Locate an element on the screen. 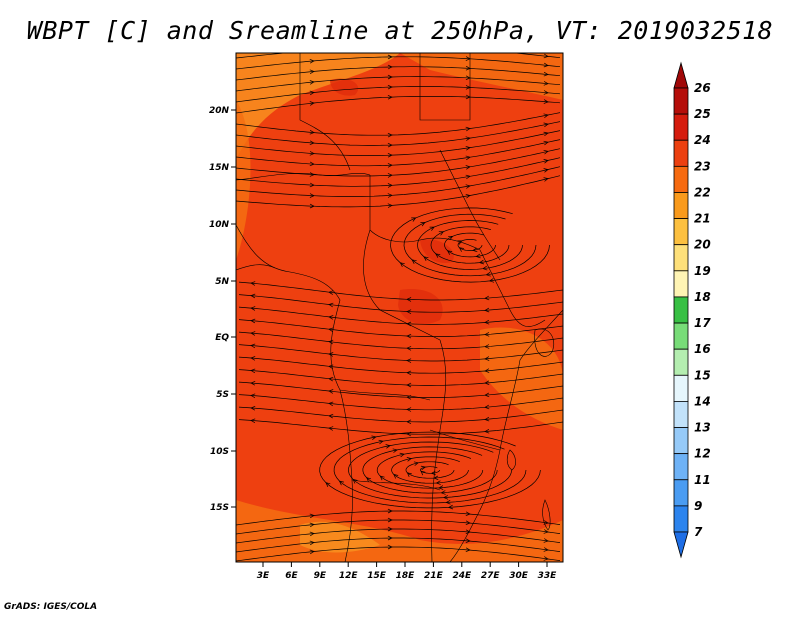  field-patch-east is located at coordinates (521, 378).